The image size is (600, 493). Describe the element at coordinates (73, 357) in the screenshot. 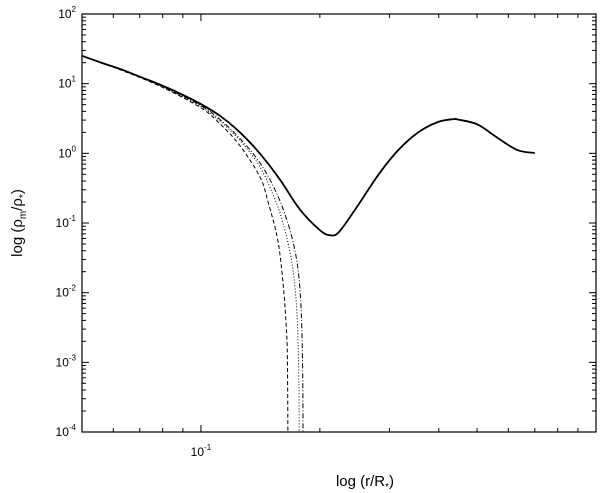

I see `y-tick-label-exponent: -3` at that location.